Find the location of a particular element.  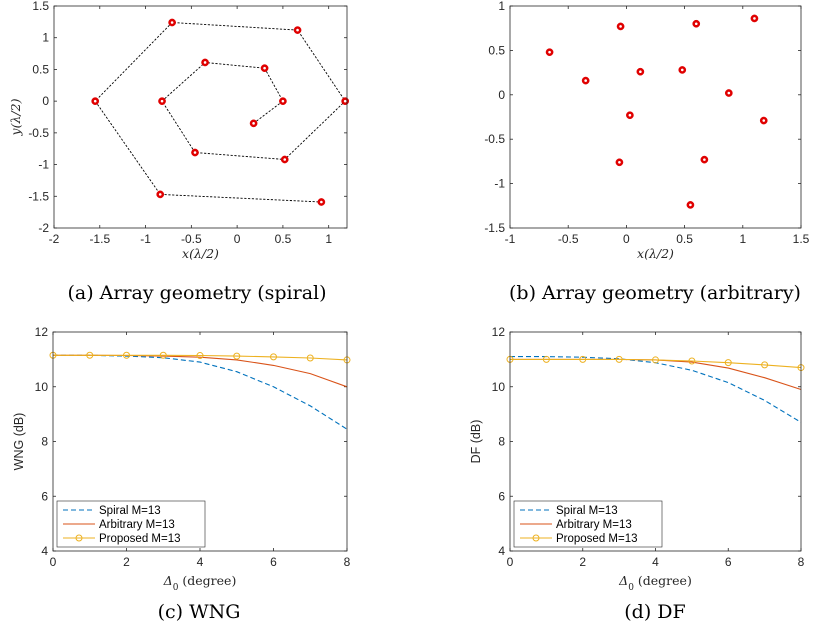

legend-label: Spiral M=13 is located at coordinates (587, 511).